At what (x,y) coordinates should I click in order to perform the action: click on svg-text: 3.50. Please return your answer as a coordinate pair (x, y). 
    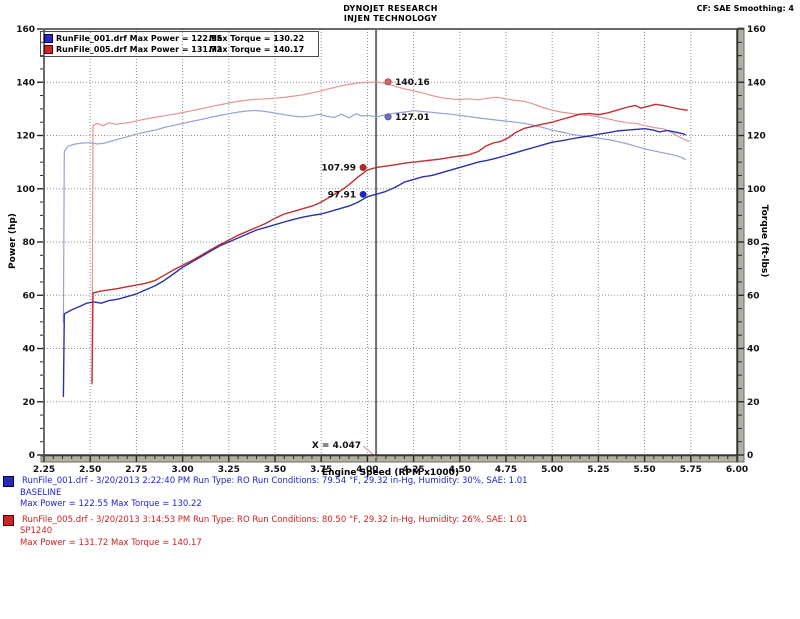
    Looking at the image, I should click on (275, 470).